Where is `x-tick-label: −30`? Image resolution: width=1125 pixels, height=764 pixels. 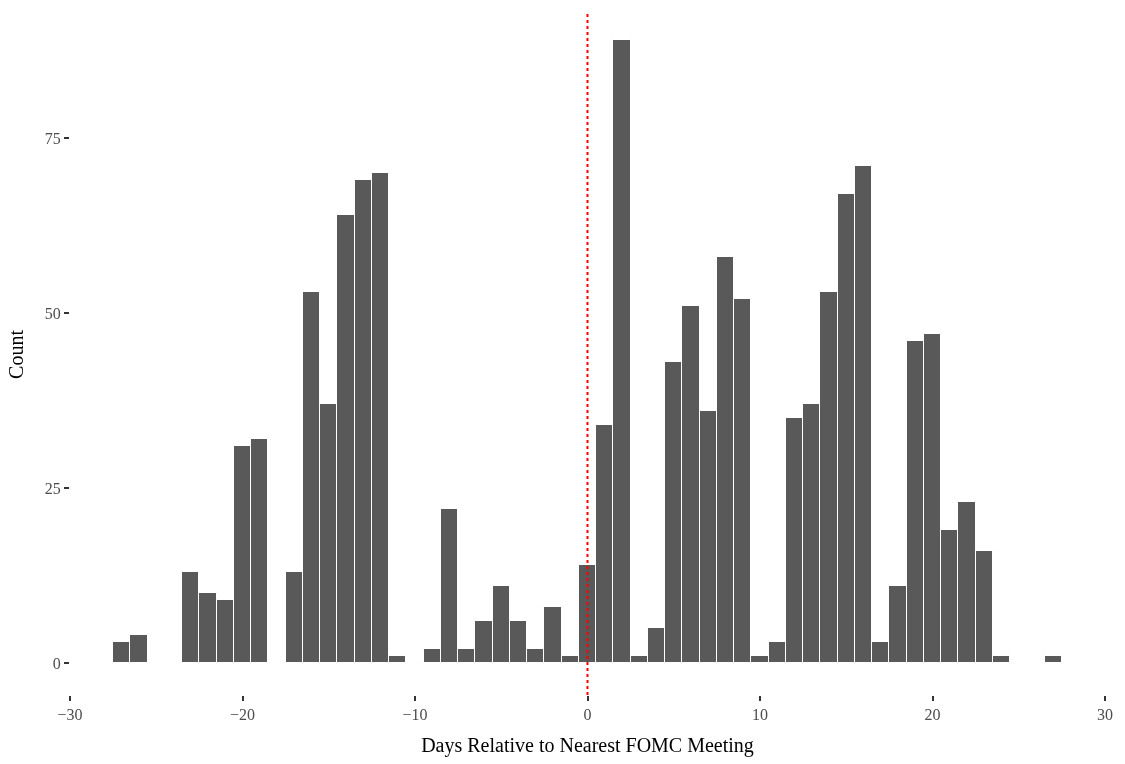
x-tick-label: −30 is located at coordinates (70, 715).